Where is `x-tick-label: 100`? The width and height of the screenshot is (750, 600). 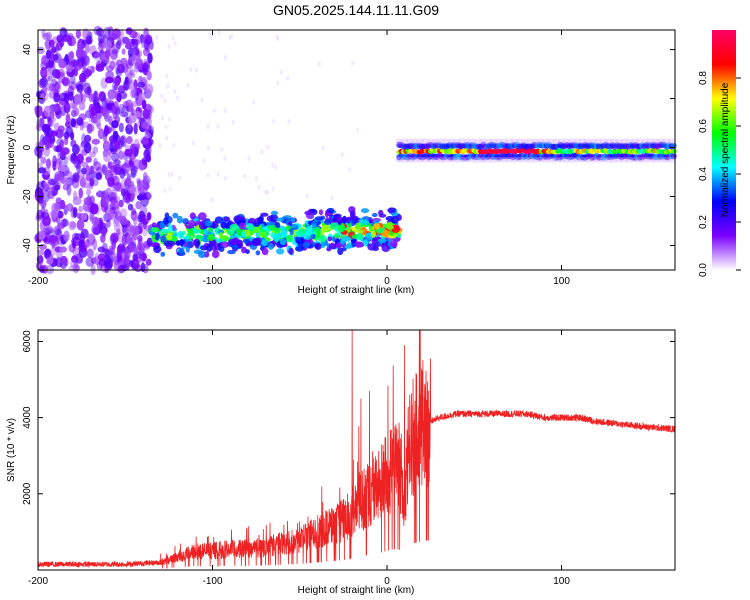
x-tick-label: 100 is located at coordinates (561, 281).